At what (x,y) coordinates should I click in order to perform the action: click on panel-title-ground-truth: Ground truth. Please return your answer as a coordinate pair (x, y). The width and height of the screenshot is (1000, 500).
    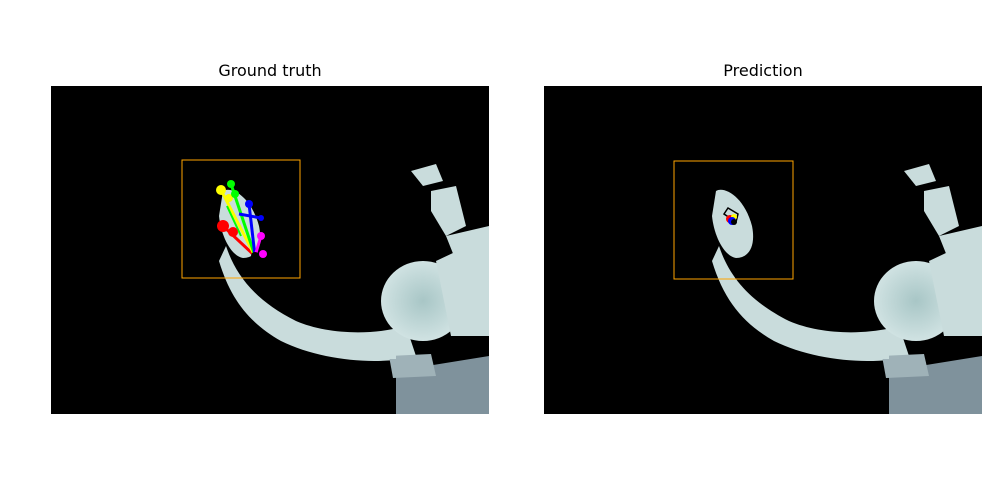
    Looking at the image, I should click on (270, 70).